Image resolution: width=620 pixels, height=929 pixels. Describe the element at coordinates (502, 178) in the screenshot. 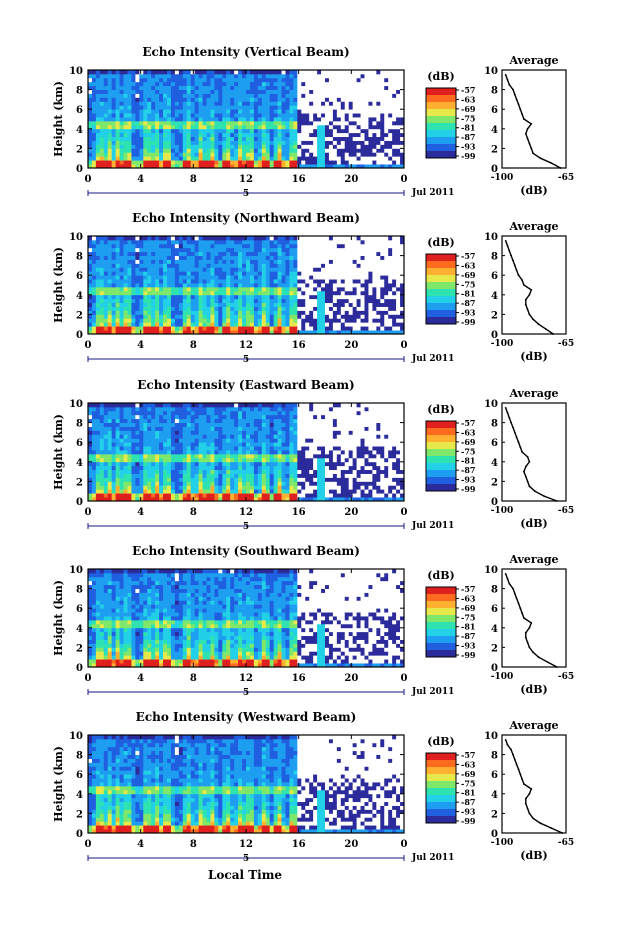

I see `avg-x-tick-label: -100` at that location.